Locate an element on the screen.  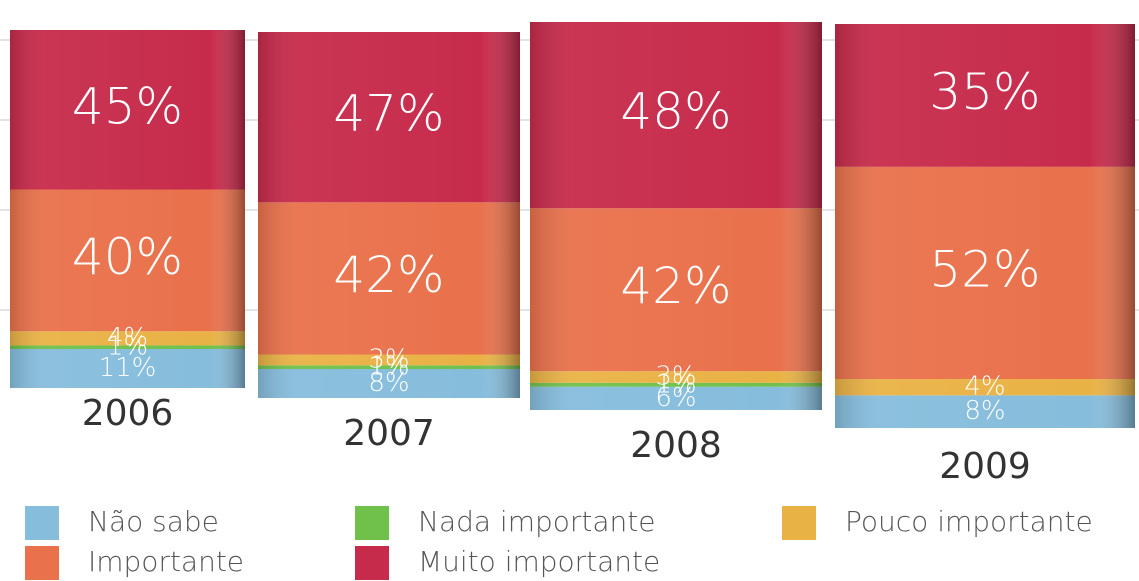
data-label: 6% is located at coordinates (675, 398).